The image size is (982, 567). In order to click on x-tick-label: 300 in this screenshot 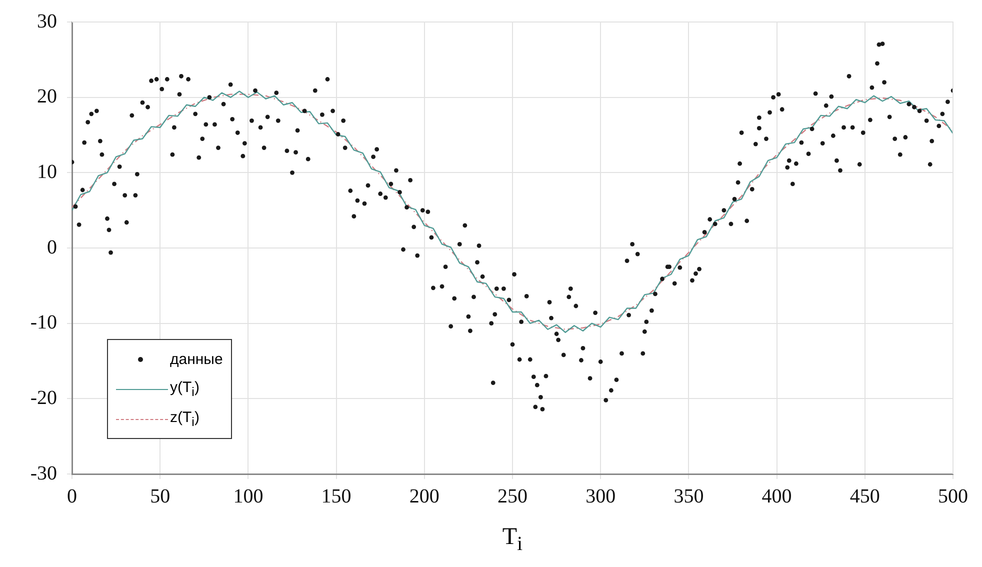, I will do `click(601, 496)`.